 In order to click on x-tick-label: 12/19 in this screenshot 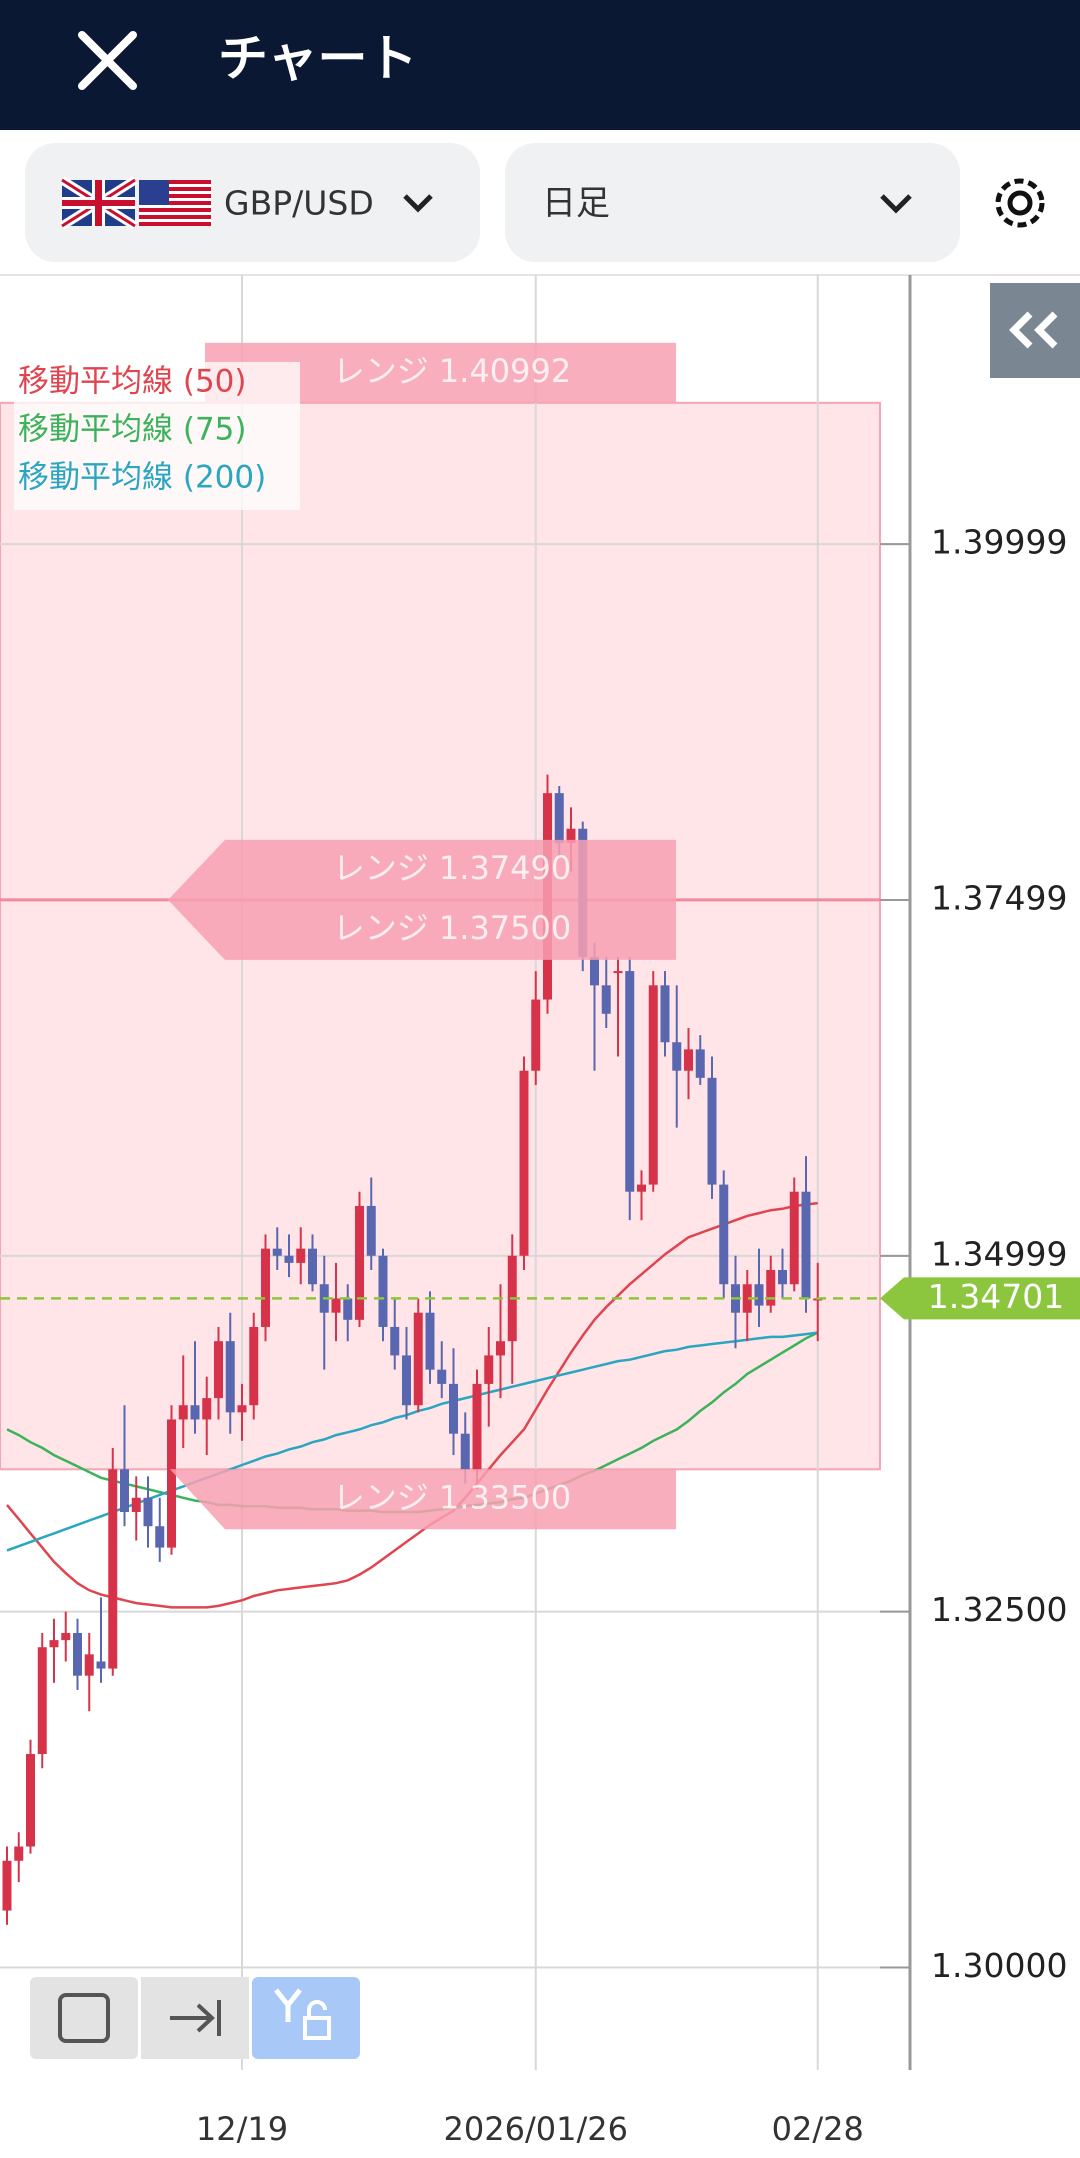, I will do `click(242, 2129)`.